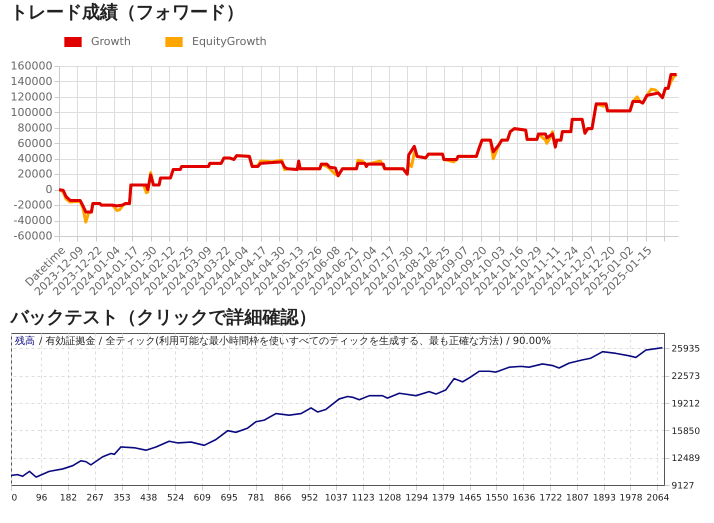  Describe the element at coordinates (203, 499) in the screenshot. I see `x-tick-label: 609` at that location.